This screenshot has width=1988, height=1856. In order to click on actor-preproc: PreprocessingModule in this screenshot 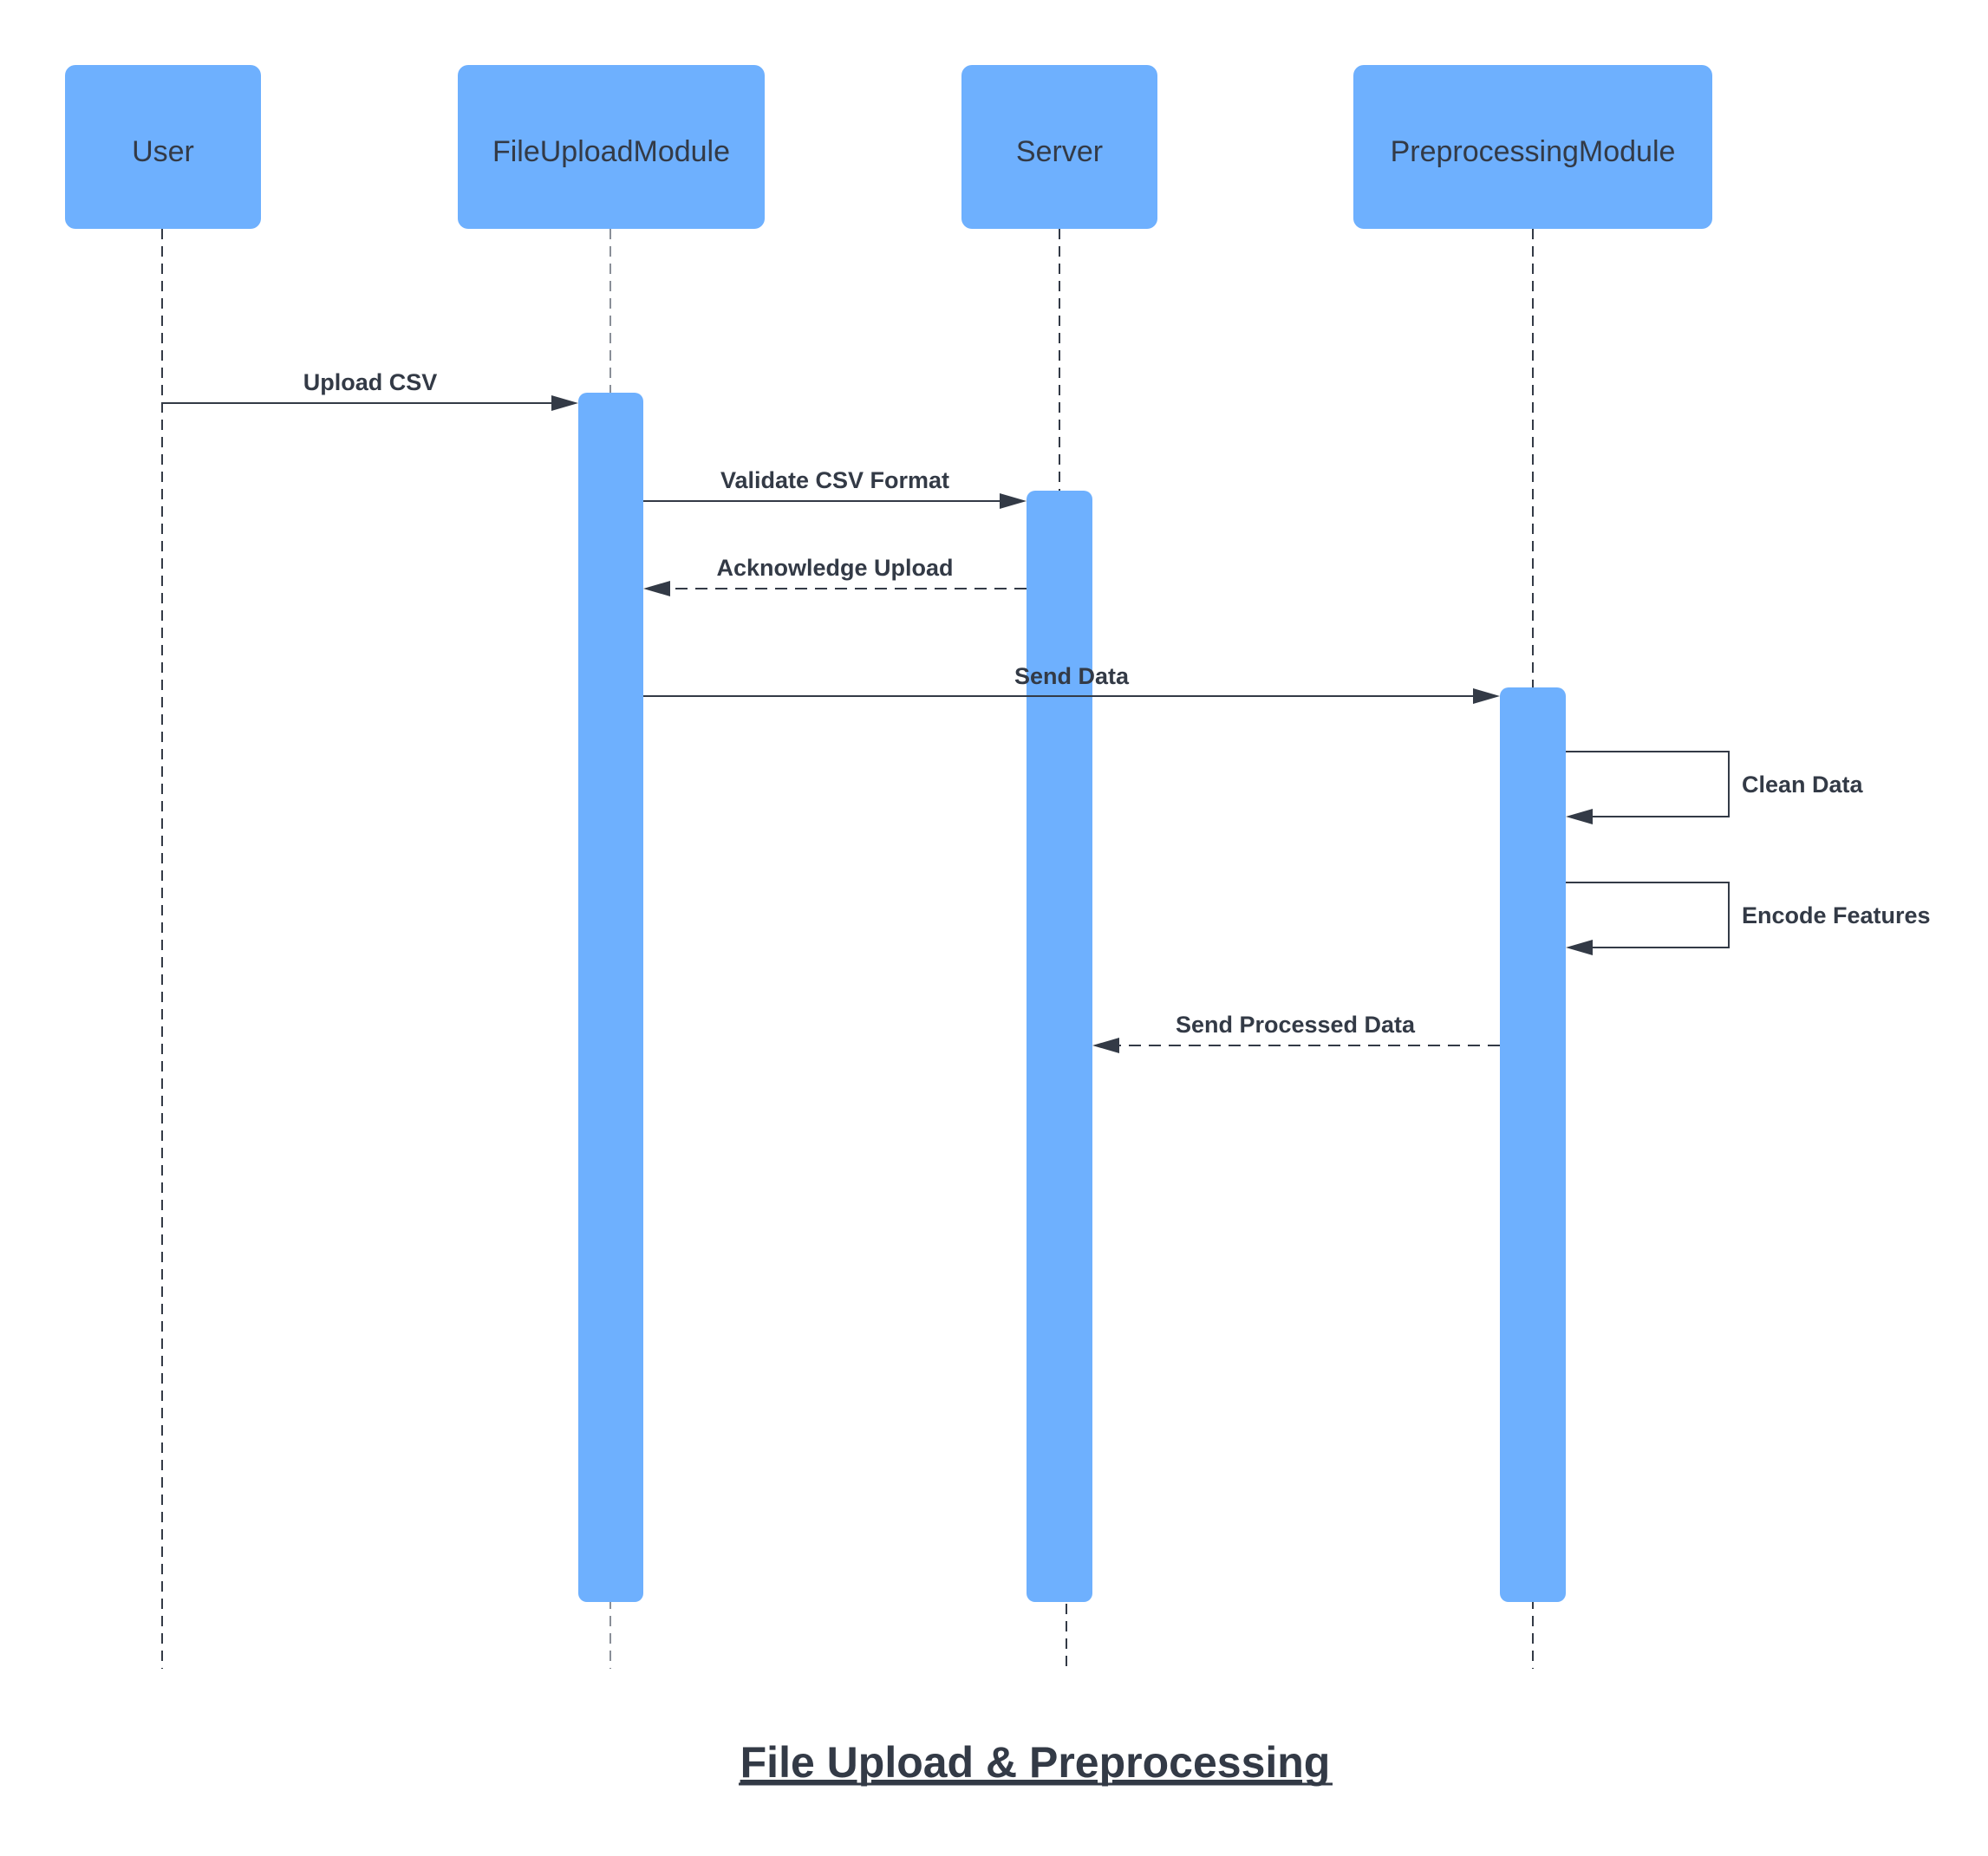, I will do `click(1532, 147)`.